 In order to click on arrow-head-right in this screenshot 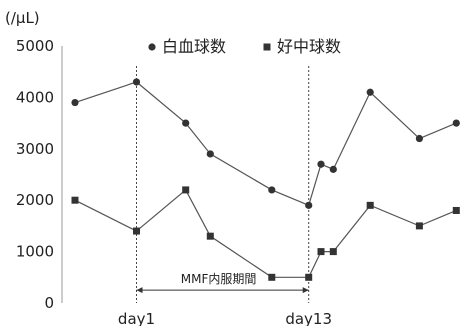, I will do `click(305, 290)`.